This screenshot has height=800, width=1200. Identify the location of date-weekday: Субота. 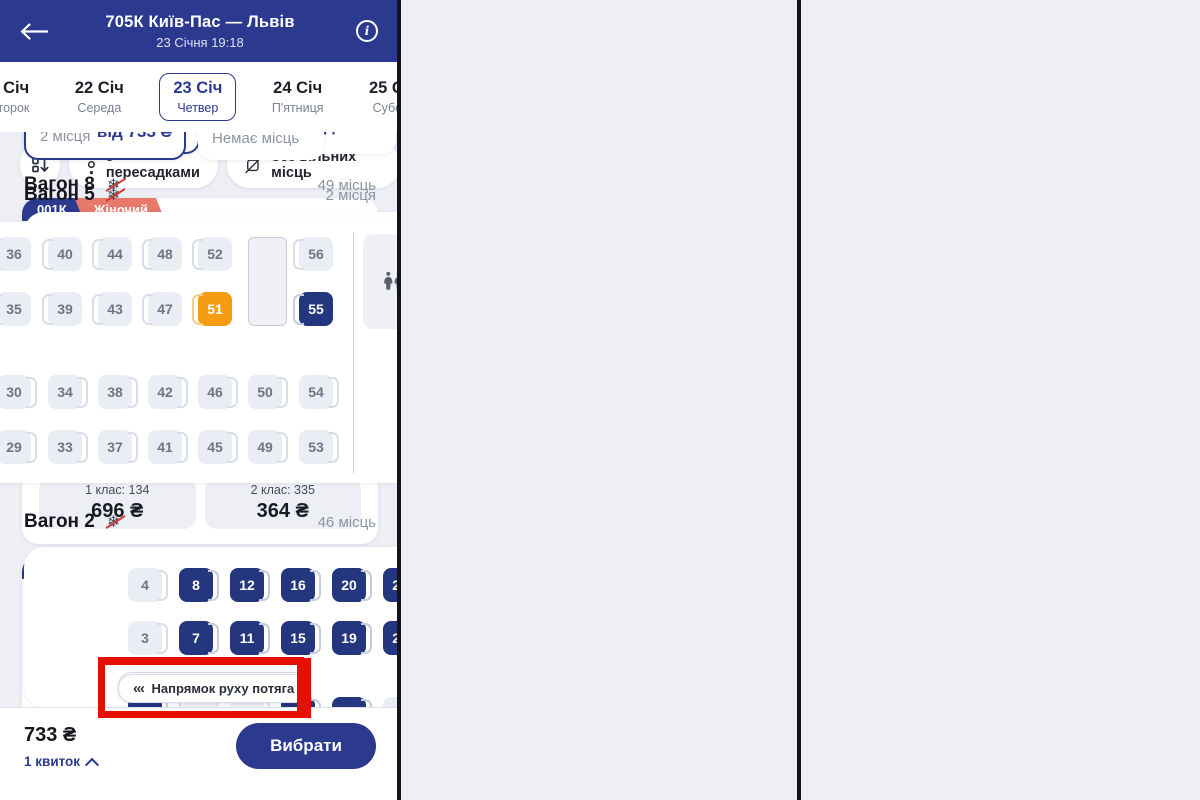
(386, 108).